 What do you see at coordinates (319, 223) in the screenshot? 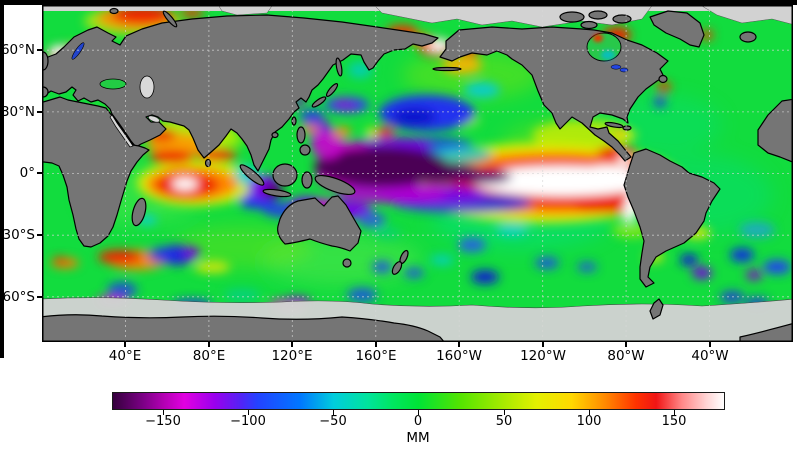
I see `land-australia` at bounding box center [319, 223].